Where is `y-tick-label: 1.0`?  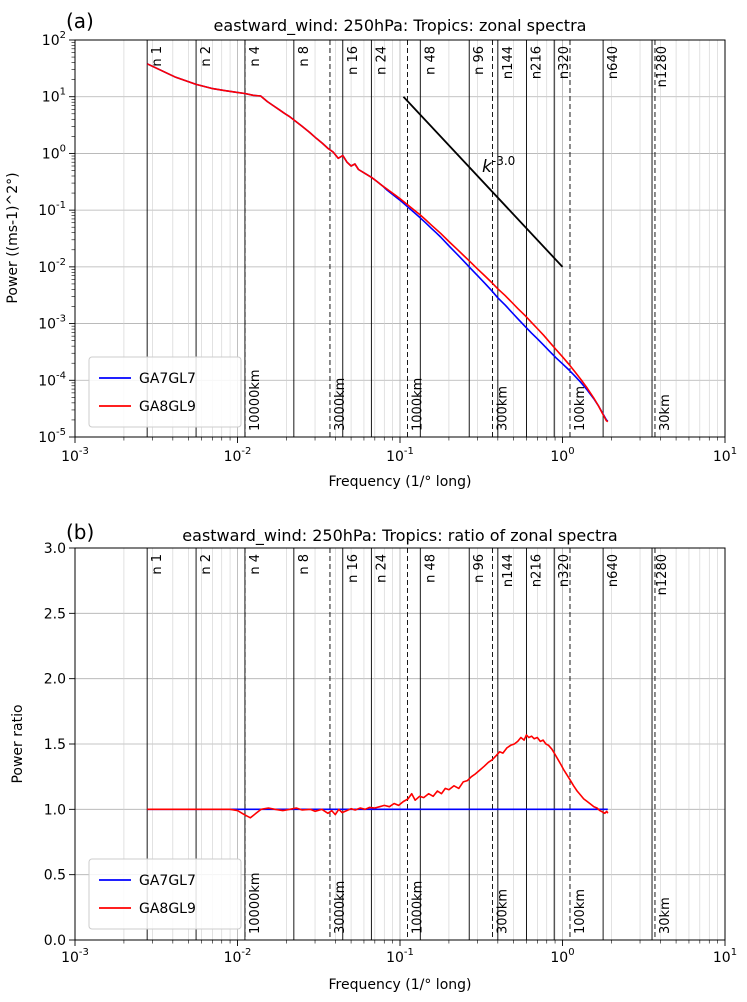 y-tick-label: 1.0 is located at coordinates (55, 810).